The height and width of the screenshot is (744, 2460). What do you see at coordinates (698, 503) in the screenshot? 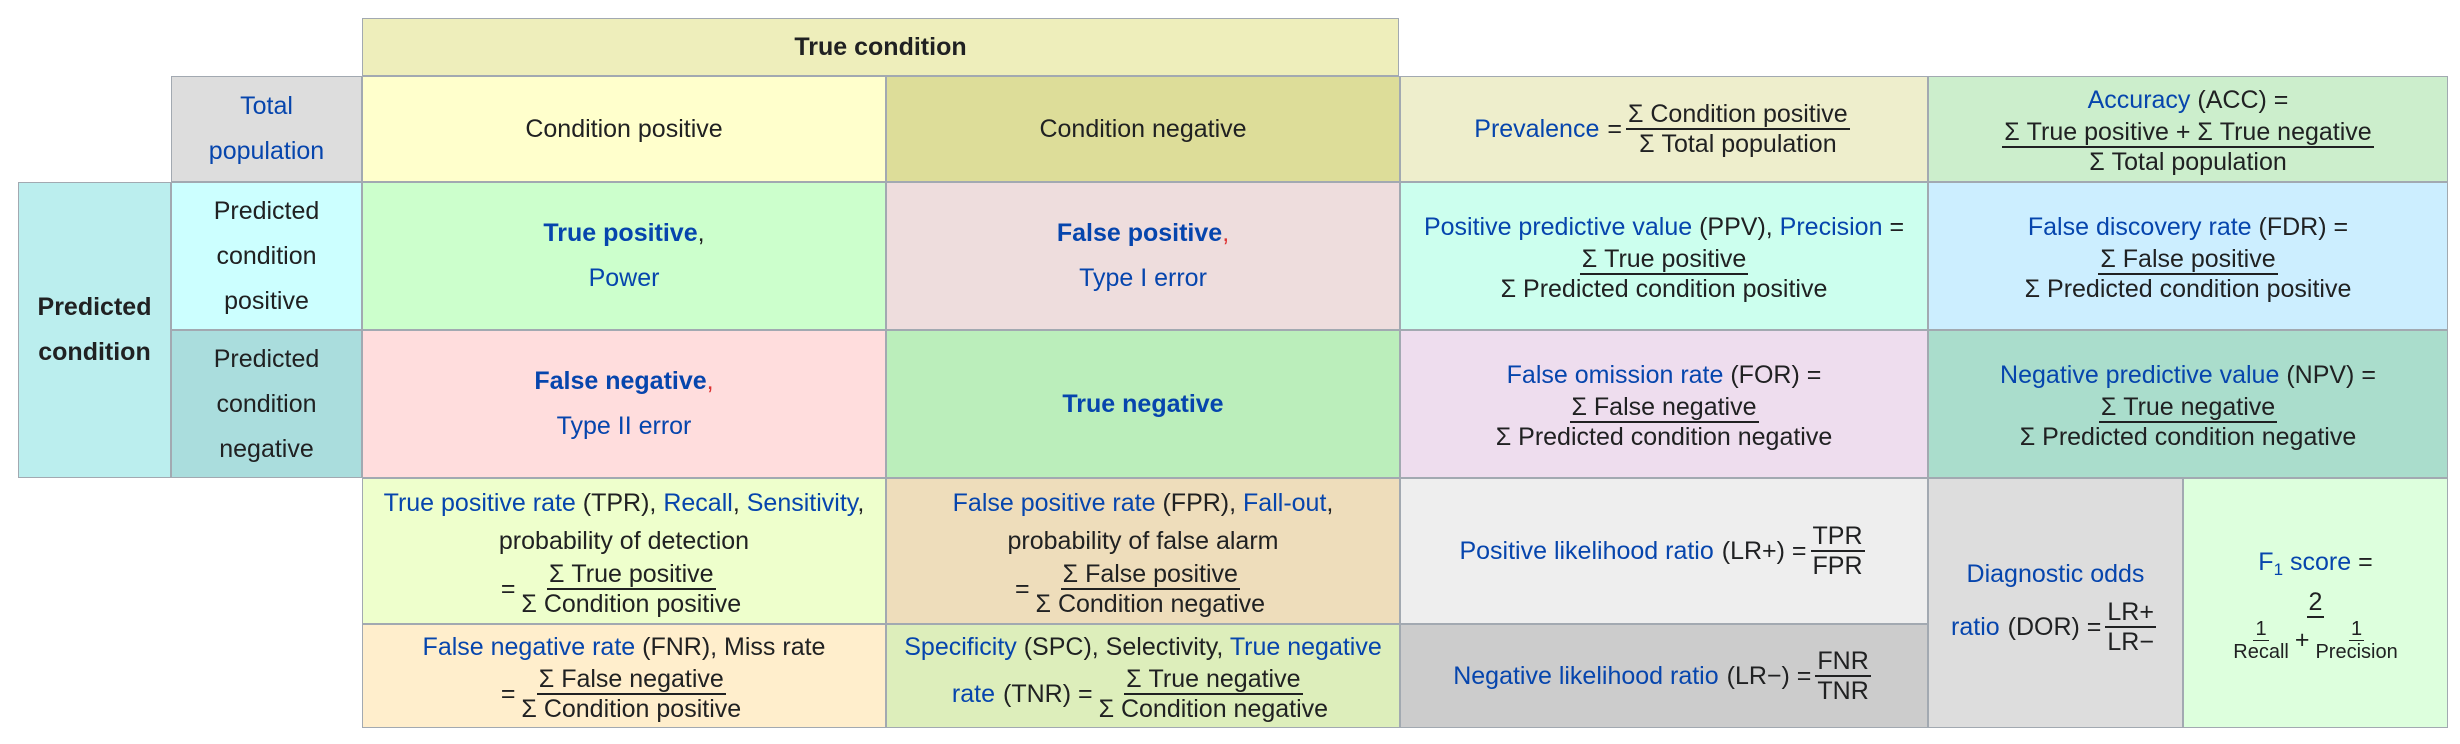
I see `recall-link: Recall` at bounding box center [698, 503].